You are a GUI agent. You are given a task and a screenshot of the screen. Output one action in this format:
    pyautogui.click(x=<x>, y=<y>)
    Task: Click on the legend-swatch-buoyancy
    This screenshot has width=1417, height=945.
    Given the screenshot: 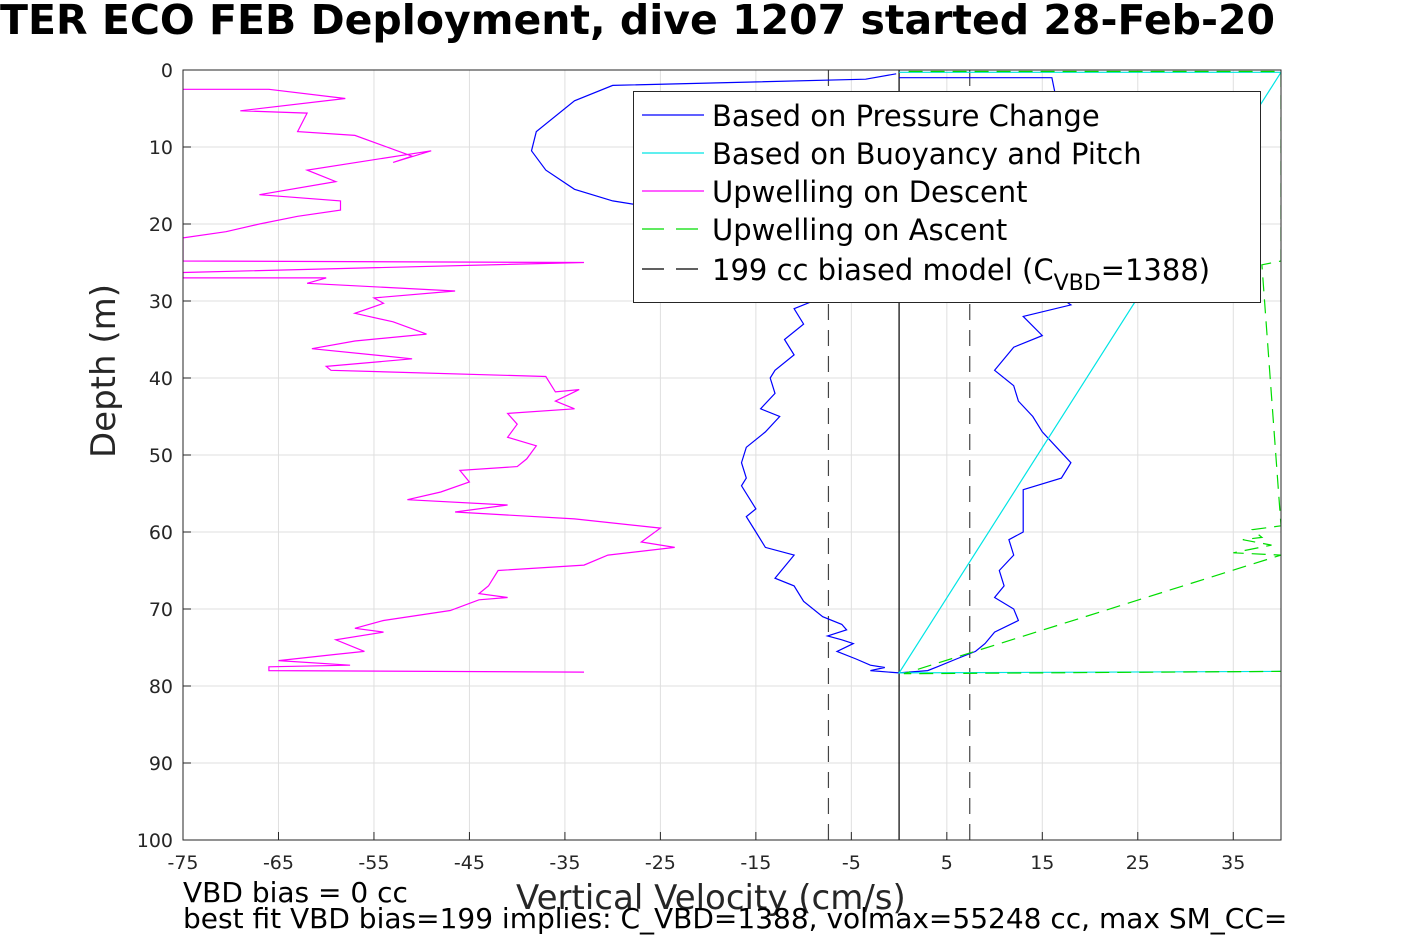 What is the action you would take?
    pyautogui.click(x=673, y=153)
    